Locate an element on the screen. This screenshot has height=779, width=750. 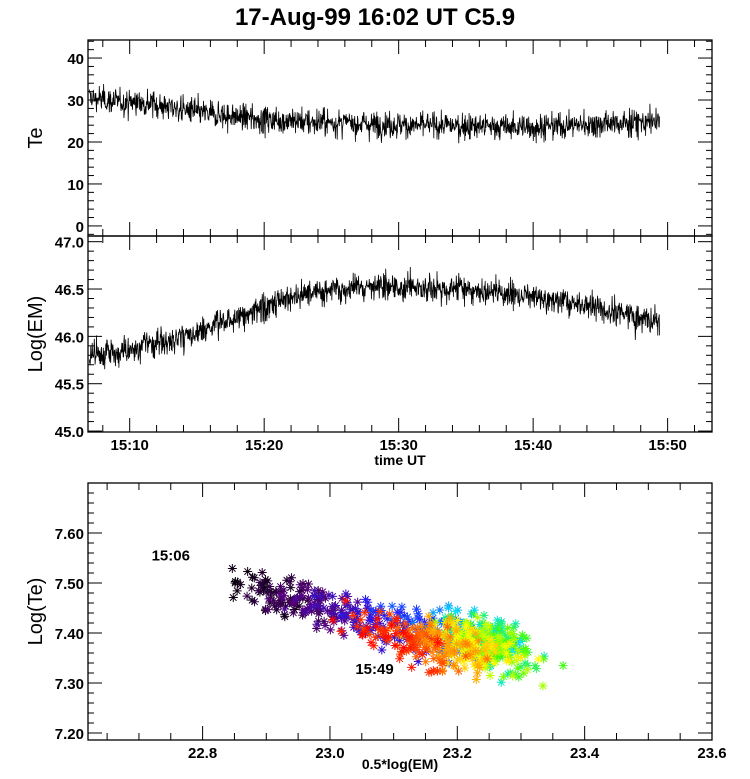
y-tick-label: 0 is located at coordinates (80, 227).